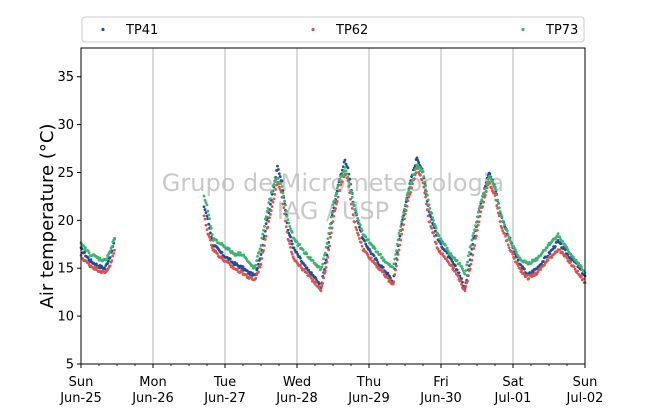 Image resolution: width=650 pixels, height=409 pixels. I want to click on y-tick-label: 10, so click(65, 317).